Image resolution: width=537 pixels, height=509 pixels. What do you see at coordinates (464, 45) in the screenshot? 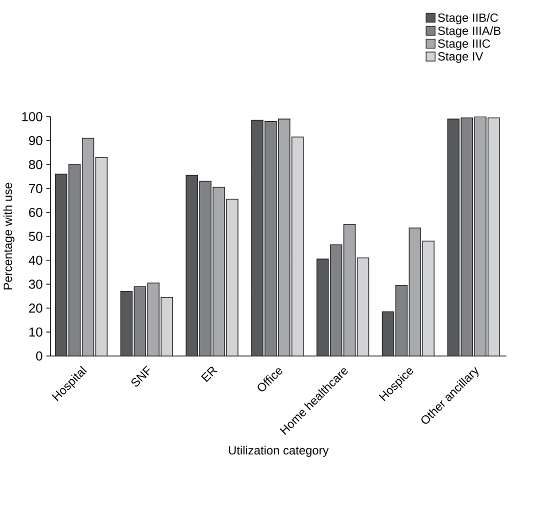
I see `legend-label: Stage IIIC` at bounding box center [464, 45].